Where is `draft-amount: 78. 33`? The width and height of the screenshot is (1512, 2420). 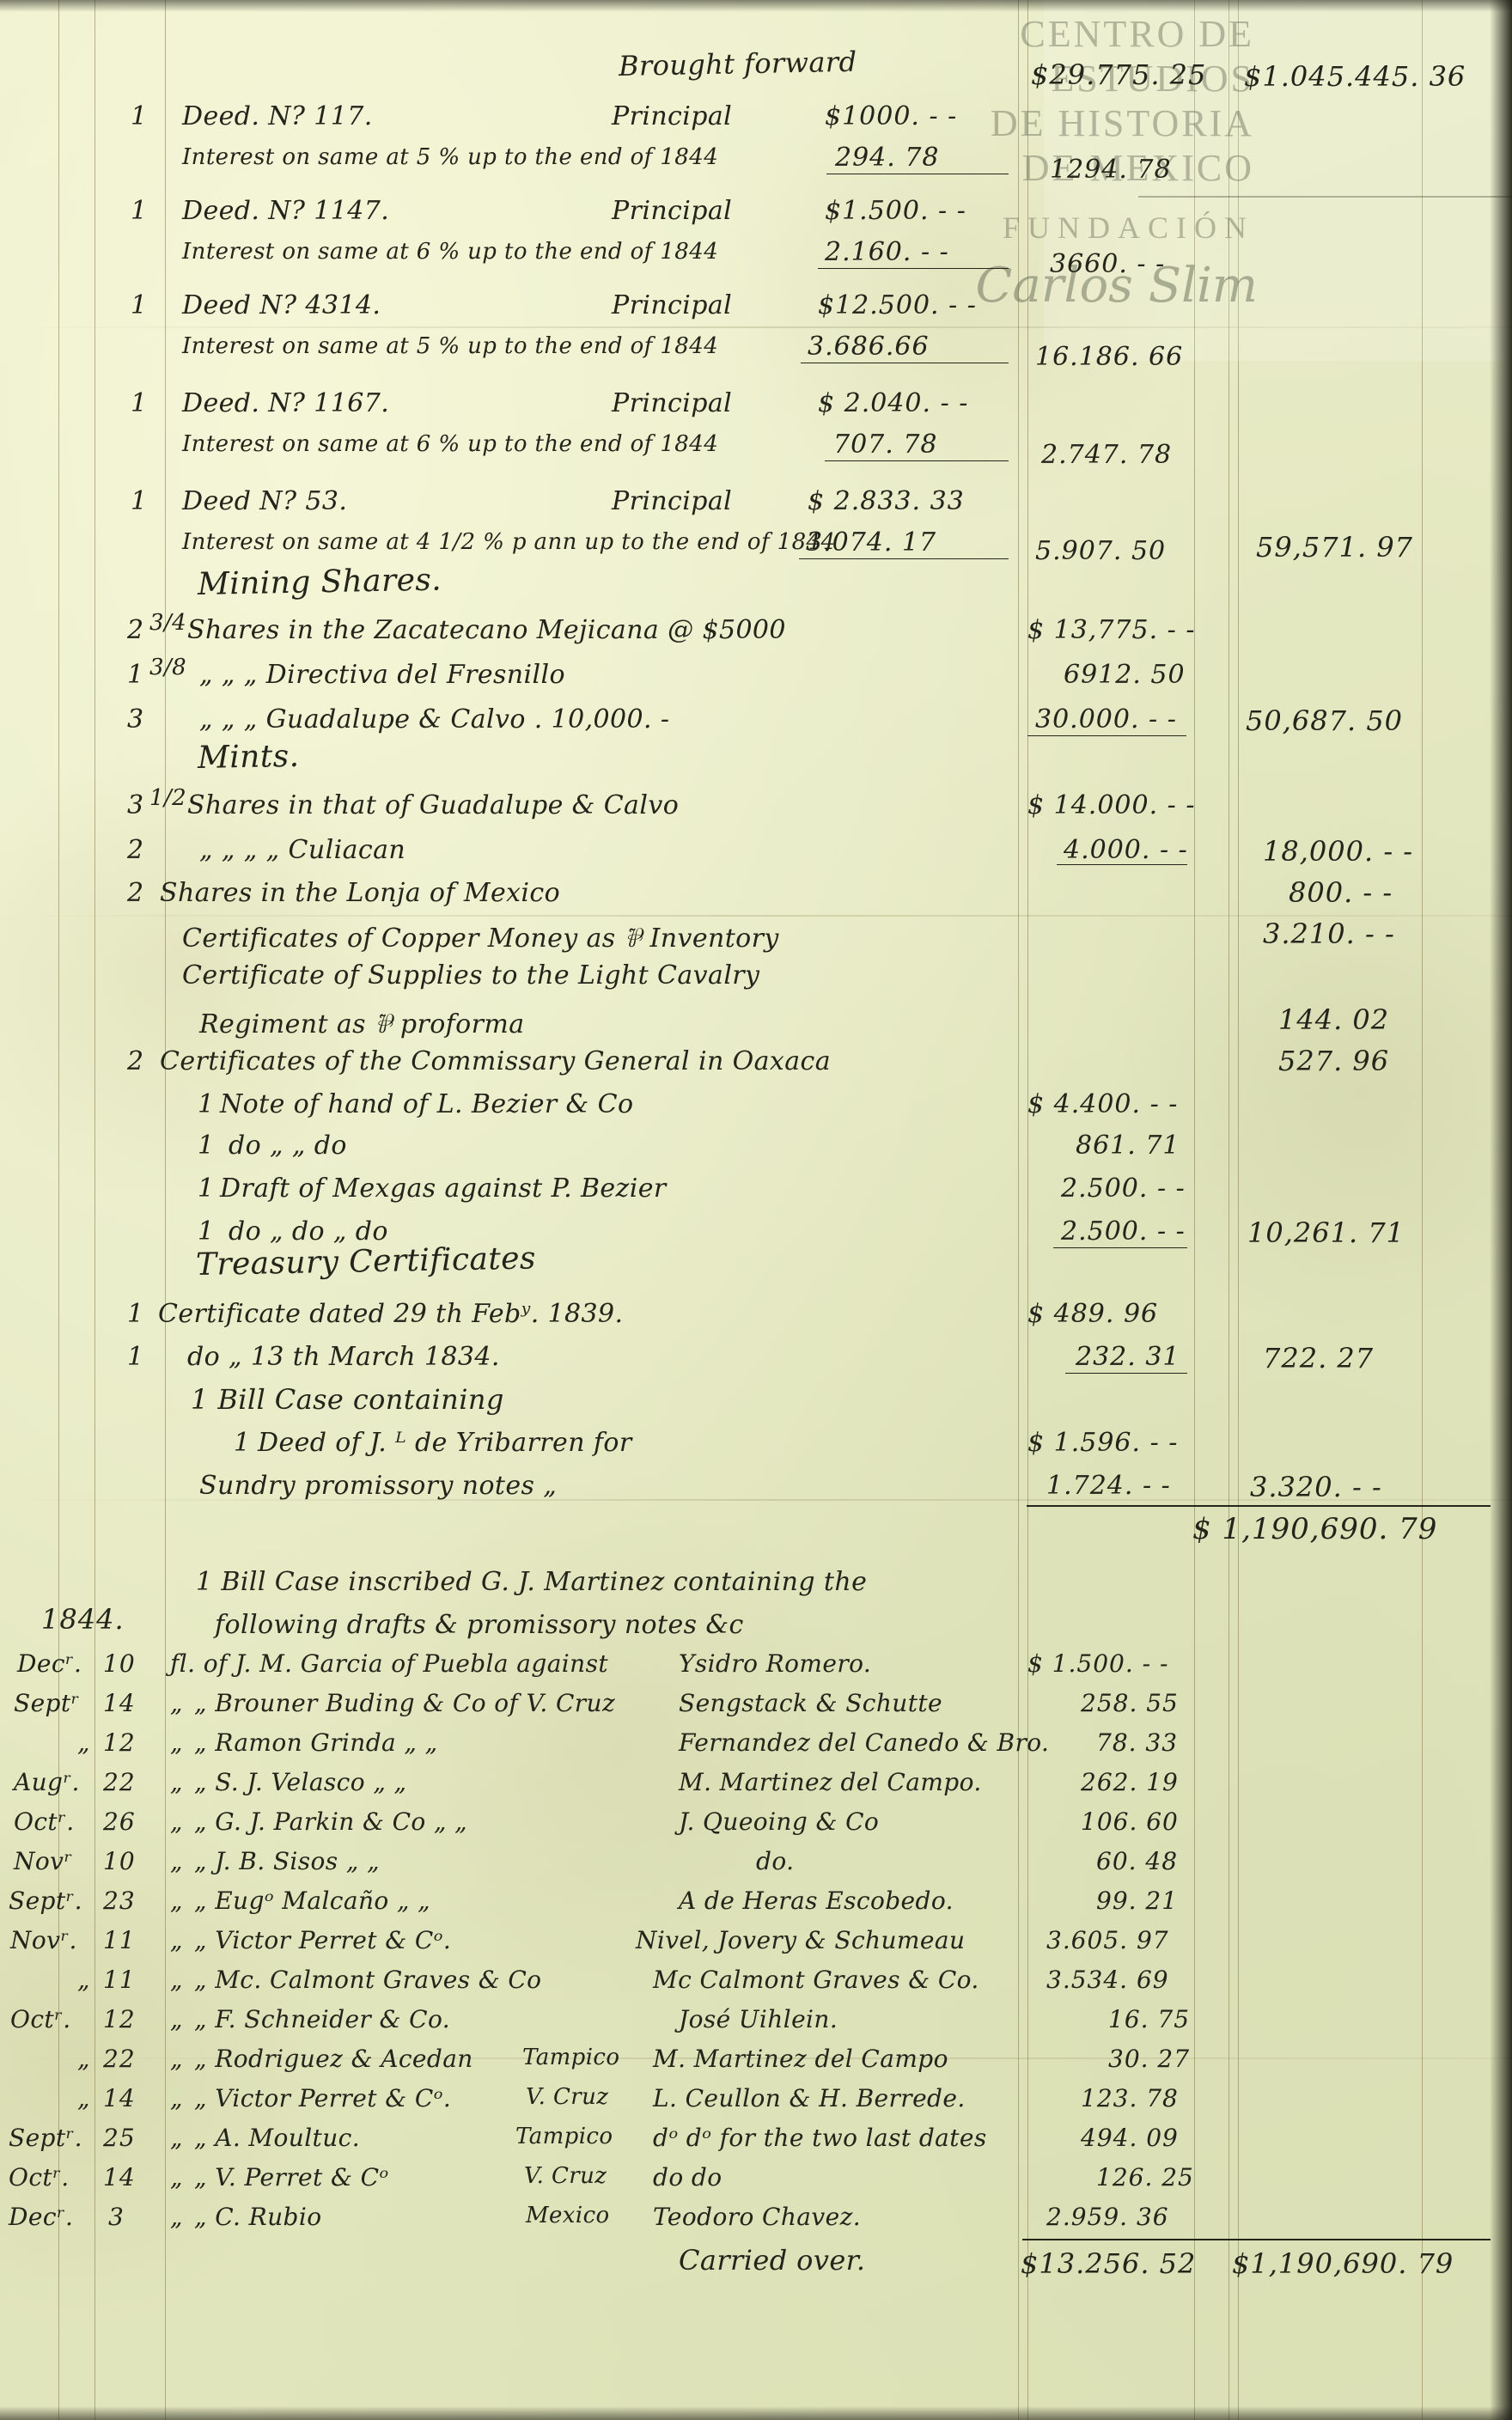
draft-amount: 78. 33 is located at coordinates (1137, 1742).